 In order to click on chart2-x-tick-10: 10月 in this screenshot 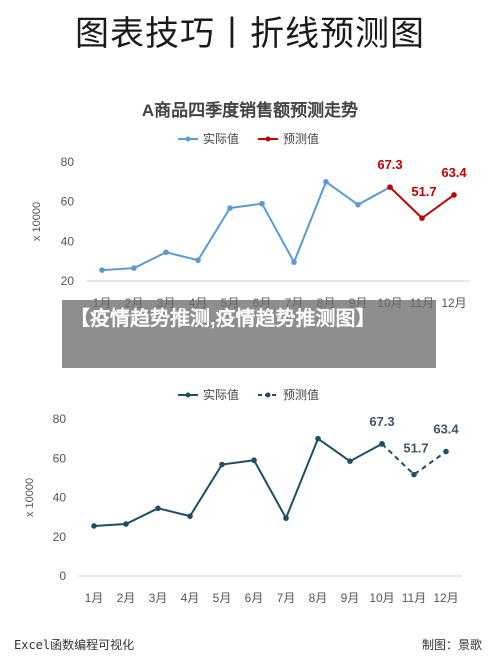, I will do `click(381, 598)`.